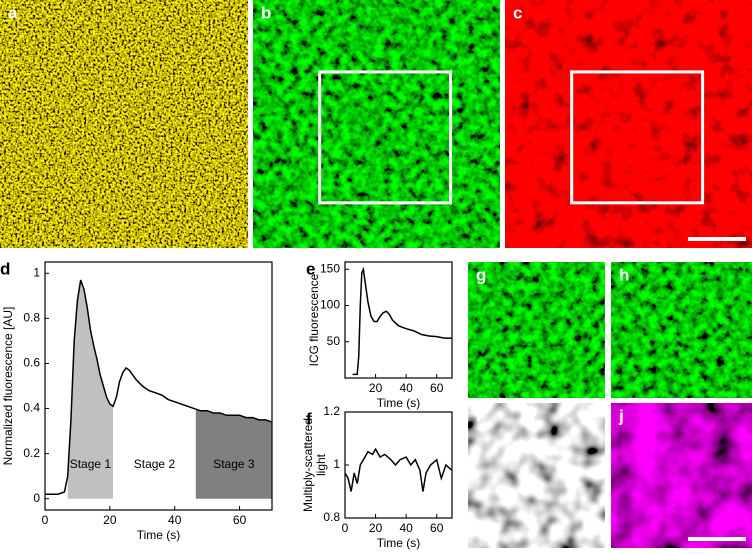 The height and width of the screenshot is (554, 752). What do you see at coordinates (8, 386) in the screenshot?
I see `y-axis-label: Normalized fluorescence [AU]` at bounding box center [8, 386].